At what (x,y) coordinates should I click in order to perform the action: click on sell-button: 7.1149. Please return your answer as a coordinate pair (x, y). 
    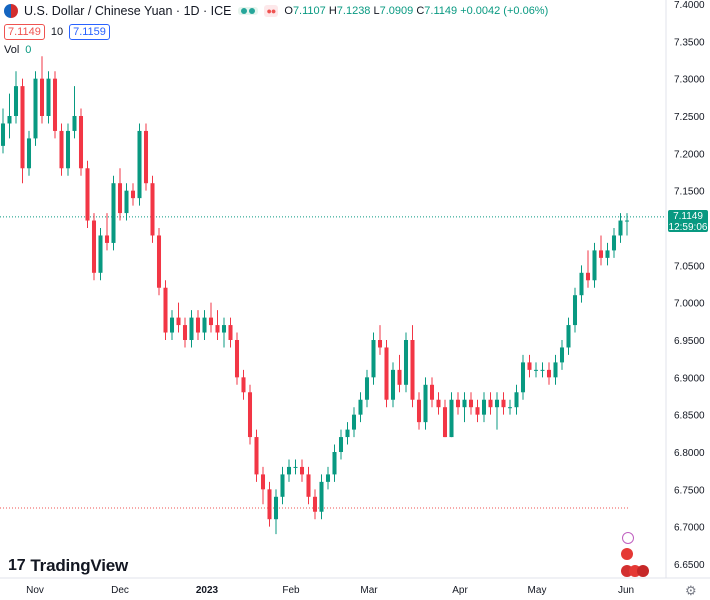
    Looking at the image, I should click on (24, 32).